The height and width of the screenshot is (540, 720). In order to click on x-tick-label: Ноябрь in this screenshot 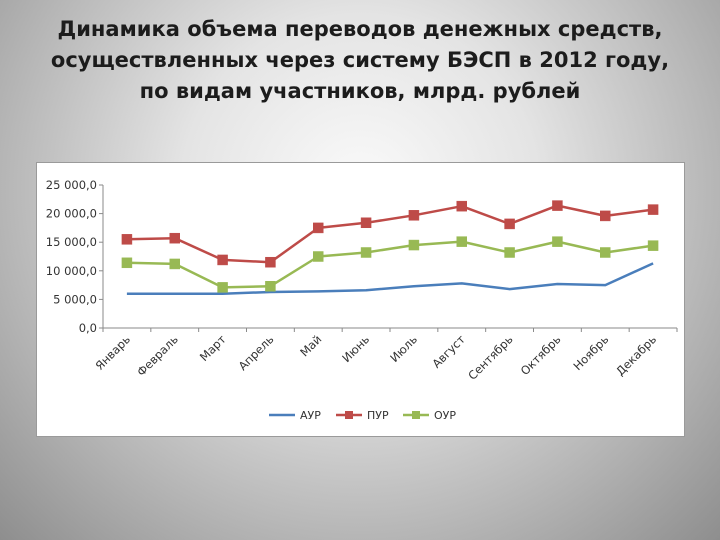, I will do `click(591, 352)`.